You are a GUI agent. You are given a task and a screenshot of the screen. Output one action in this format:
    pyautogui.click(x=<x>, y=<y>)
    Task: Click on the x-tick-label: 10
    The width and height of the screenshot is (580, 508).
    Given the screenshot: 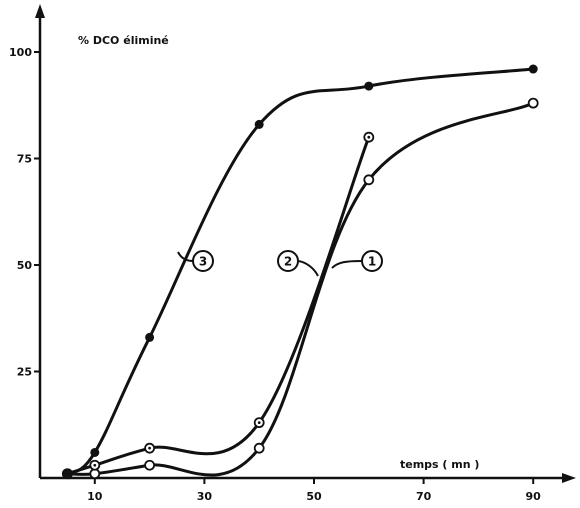 What is the action you would take?
    pyautogui.click(x=95, y=496)
    